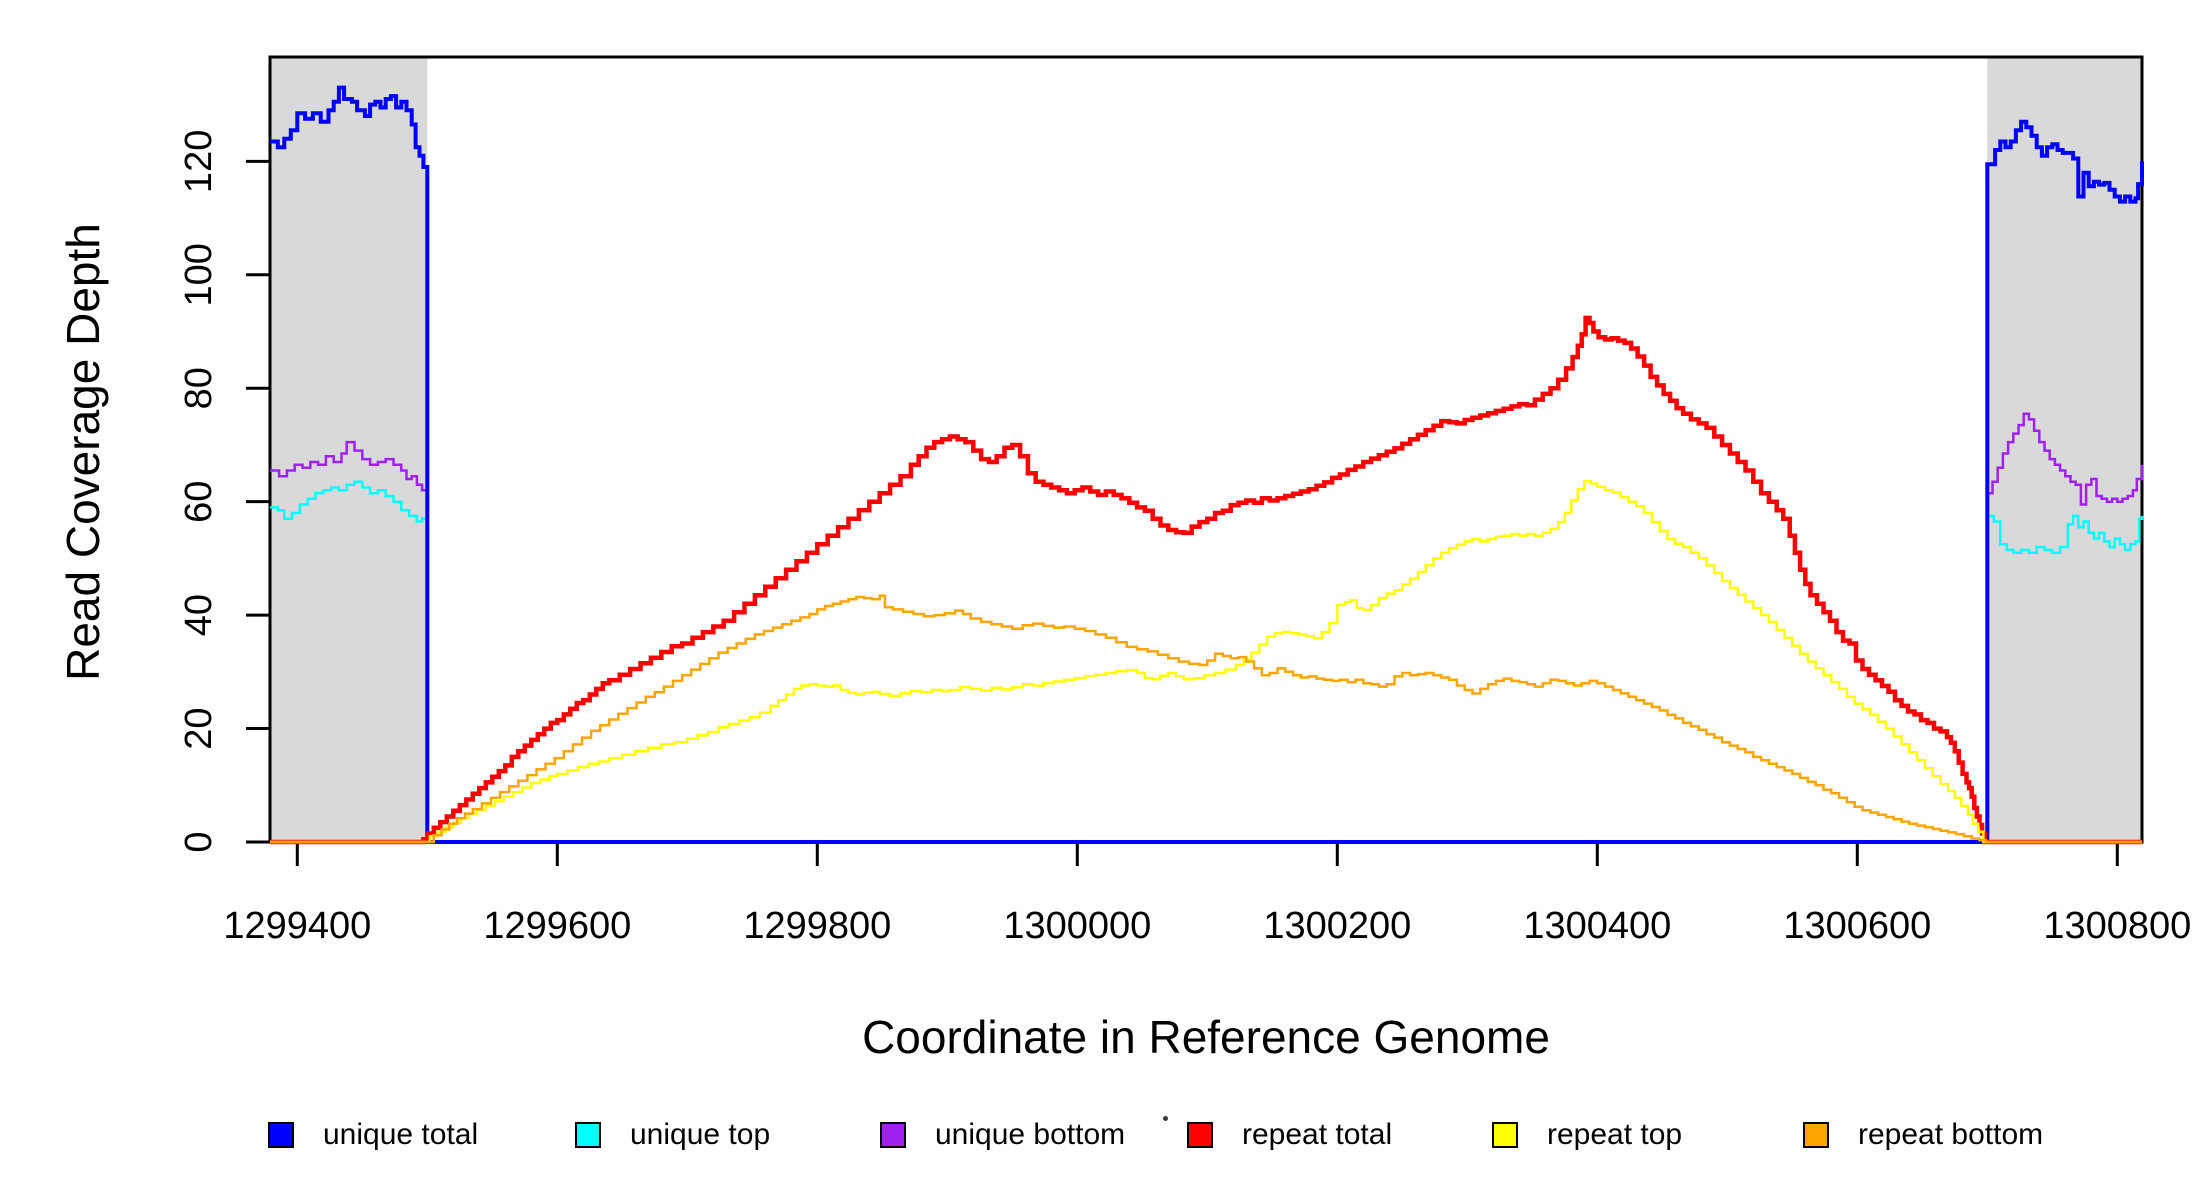  Describe the element at coordinates (199, 615) in the screenshot. I see `y-tick-label: 40` at that location.